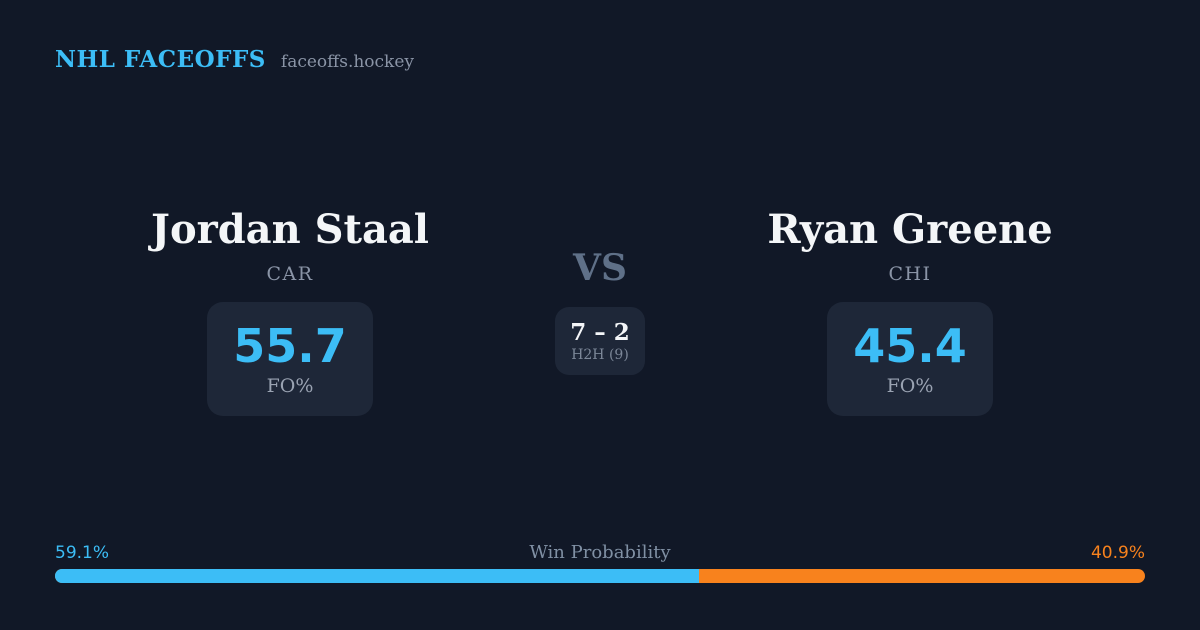 The image size is (1200, 630). What do you see at coordinates (910, 274) in the screenshot?
I see `right-player-team: CHI` at bounding box center [910, 274].